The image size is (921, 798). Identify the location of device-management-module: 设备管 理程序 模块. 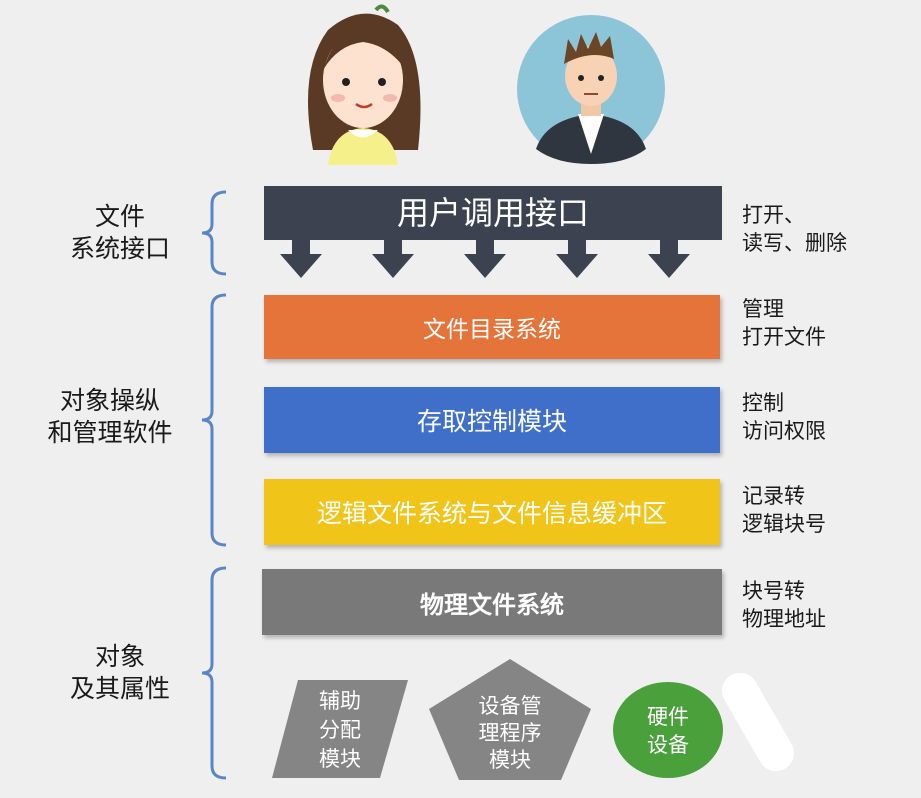
(510, 719).